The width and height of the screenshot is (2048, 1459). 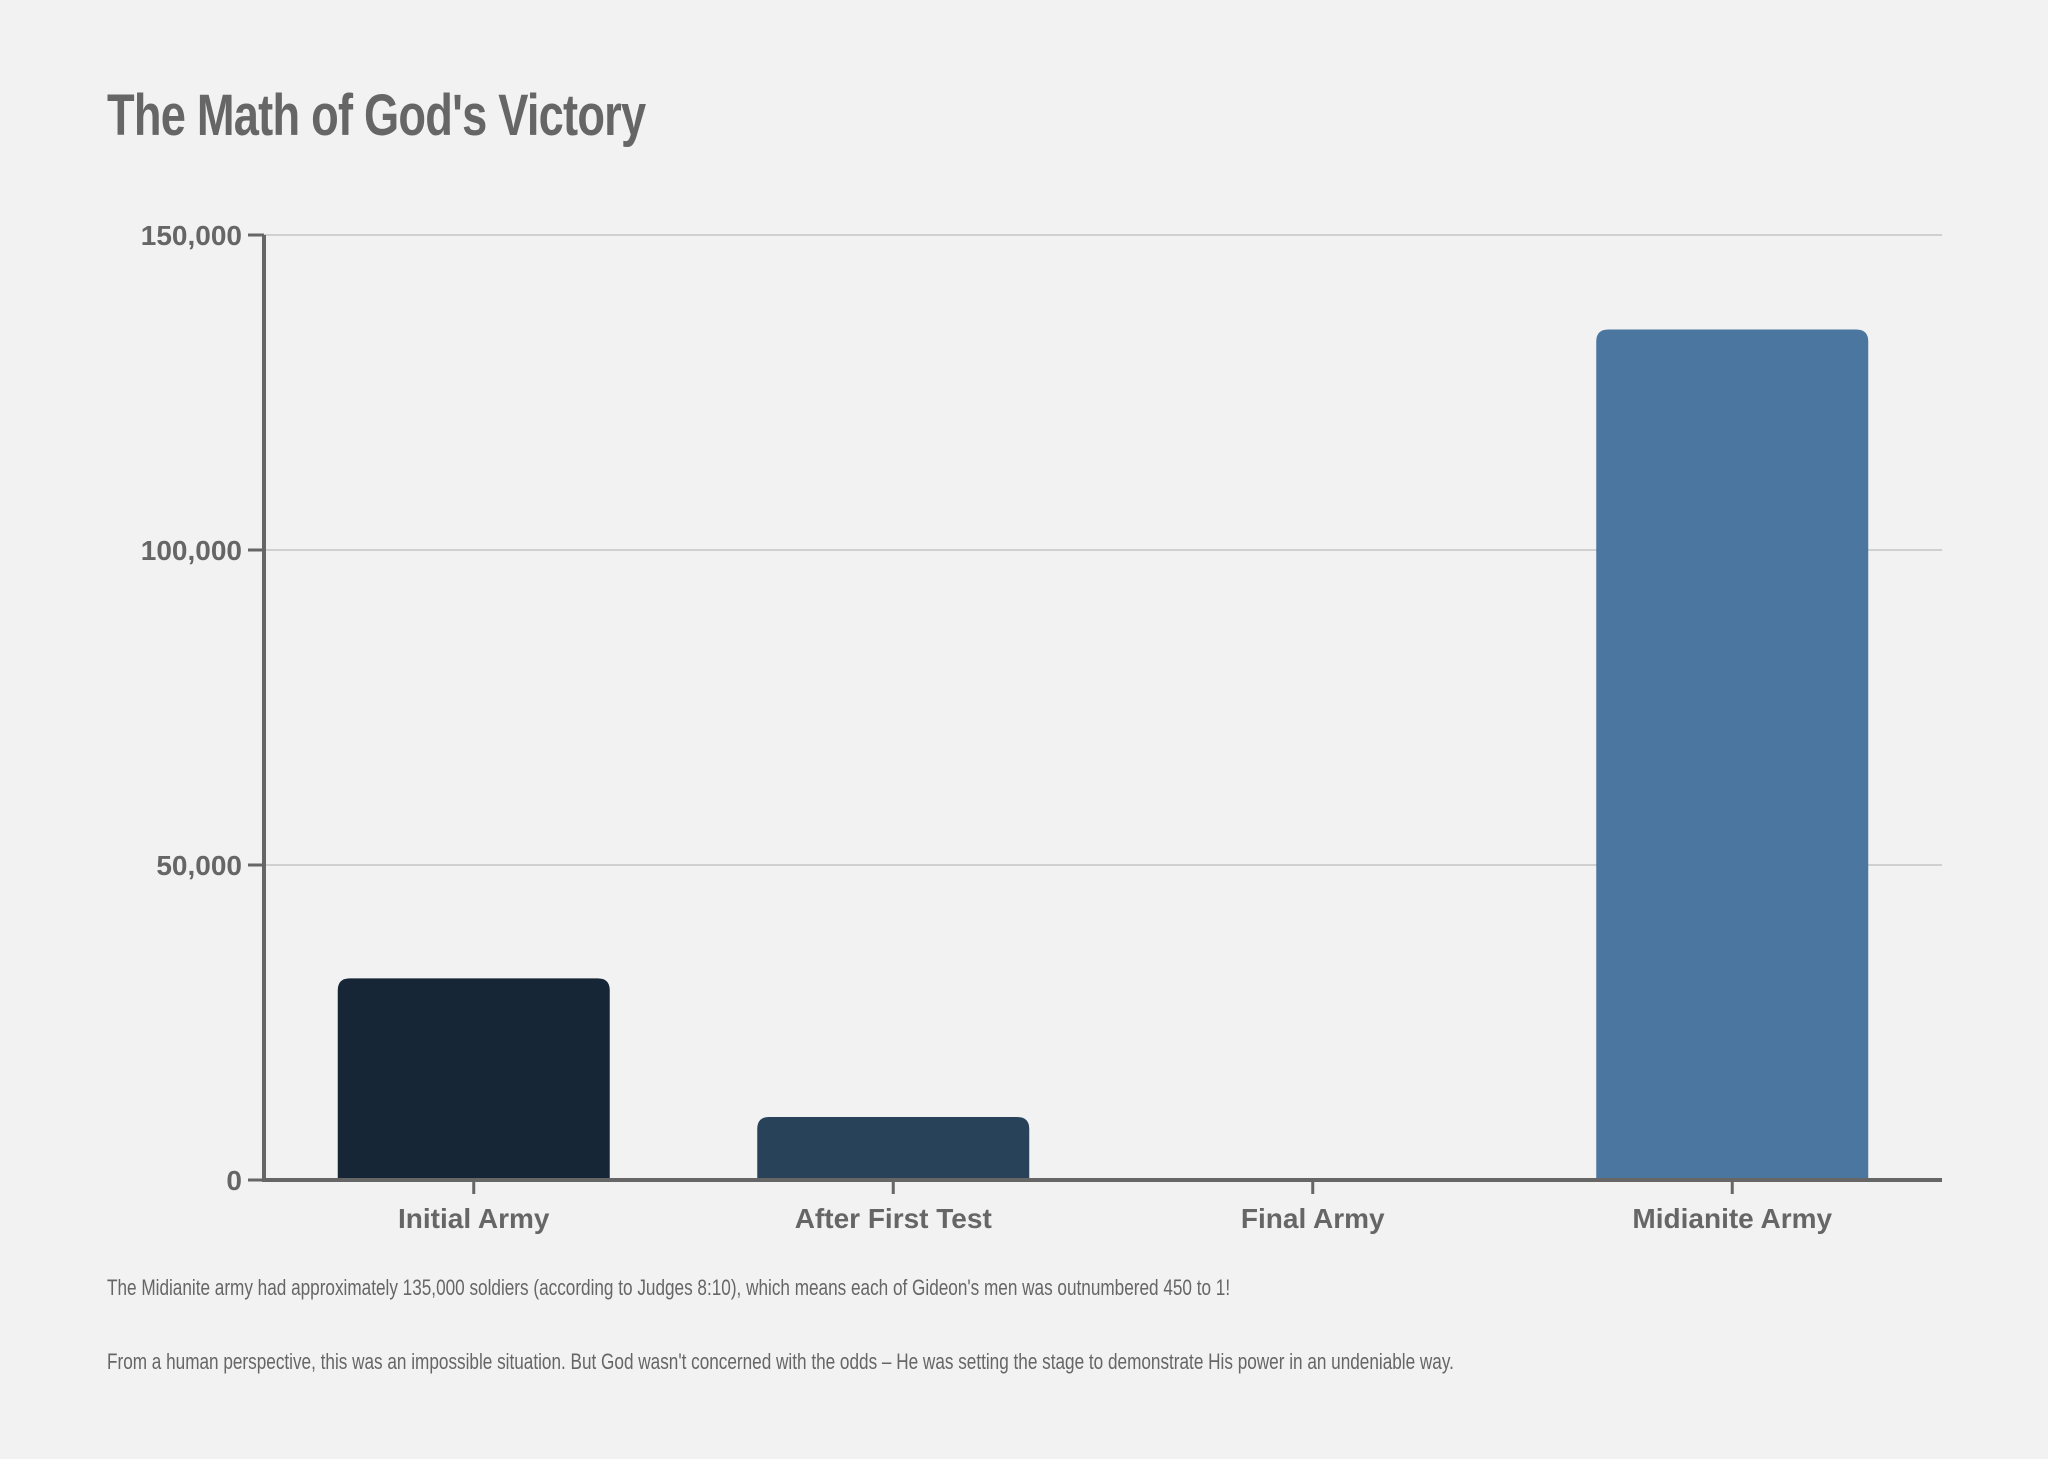 What do you see at coordinates (191, 550) in the screenshot?
I see `y-tick-label: 100,000` at bounding box center [191, 550].